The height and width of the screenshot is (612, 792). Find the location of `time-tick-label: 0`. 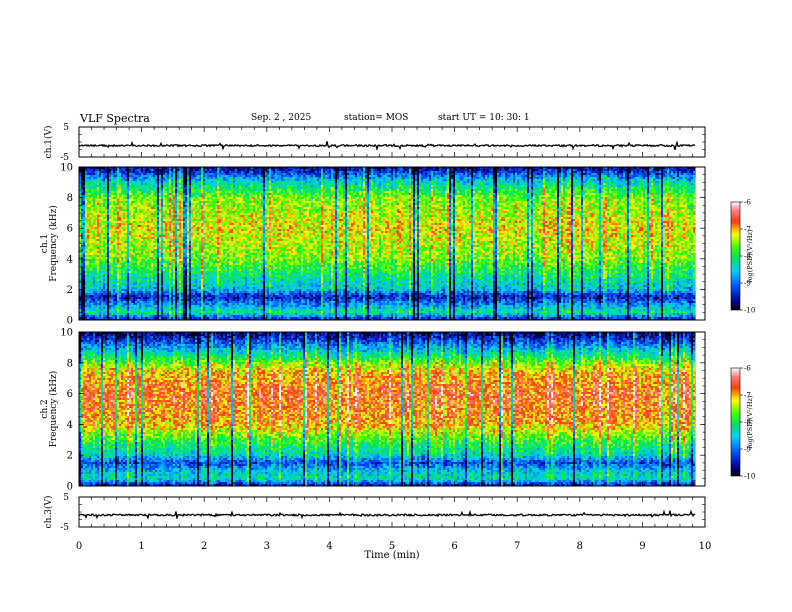

time-tick-label: 0 is located at coordinates (79, 546).